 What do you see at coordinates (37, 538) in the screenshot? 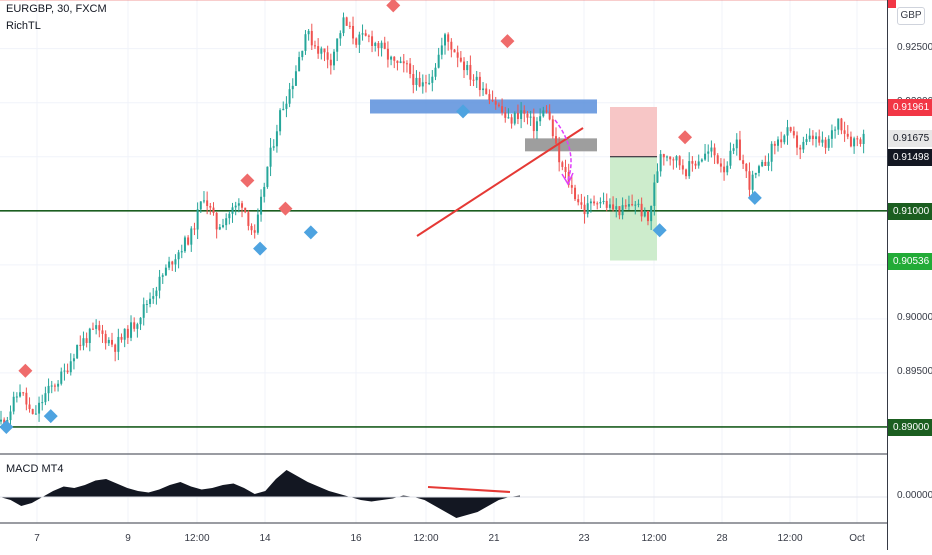
I see `time-tick-label: 7` at bounding box center [37, 538].